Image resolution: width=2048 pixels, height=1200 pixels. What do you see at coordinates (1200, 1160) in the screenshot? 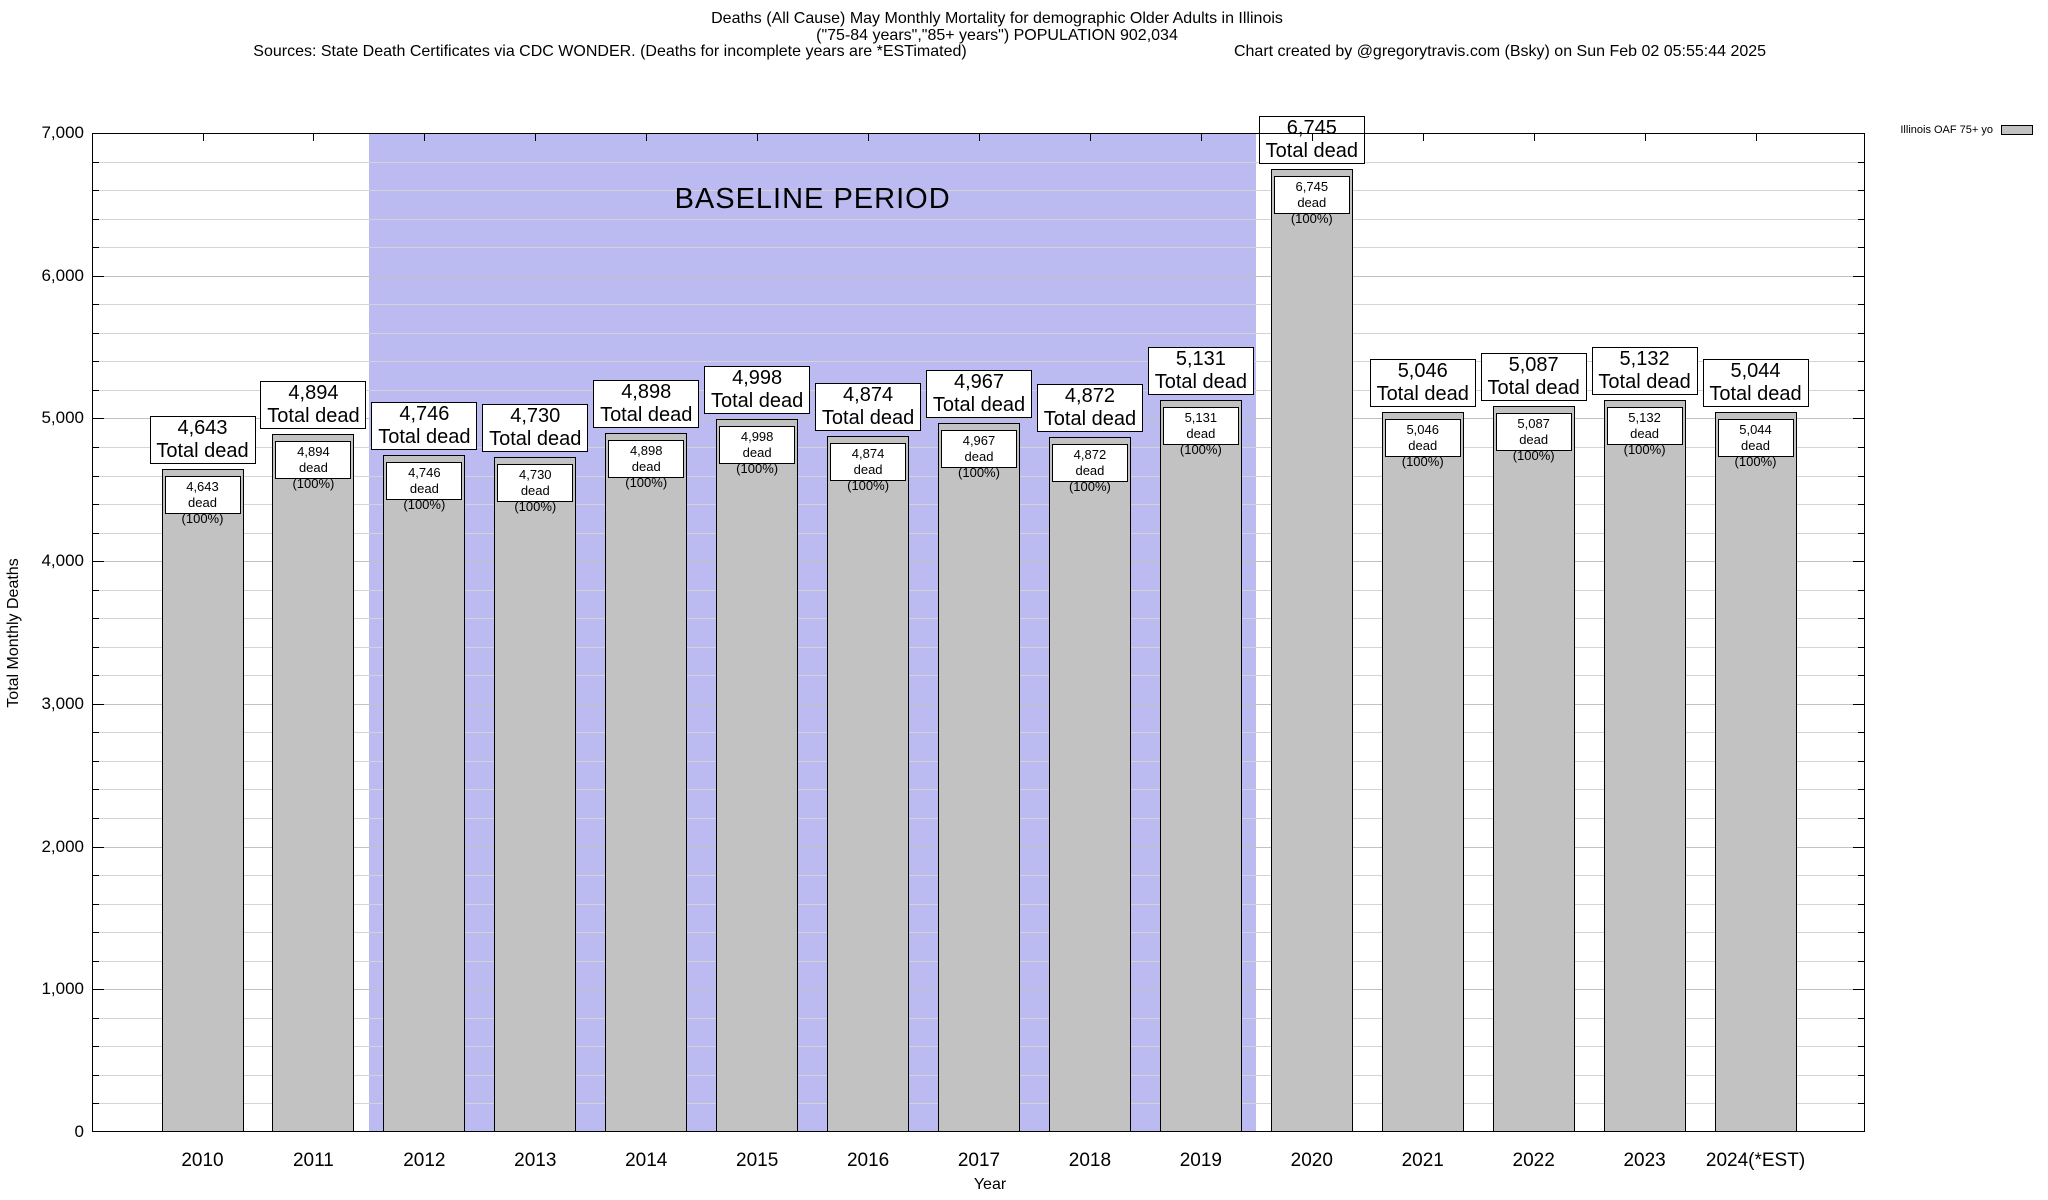
I see `x-tick-label: 2019` at bounding box center [1200, 1160].